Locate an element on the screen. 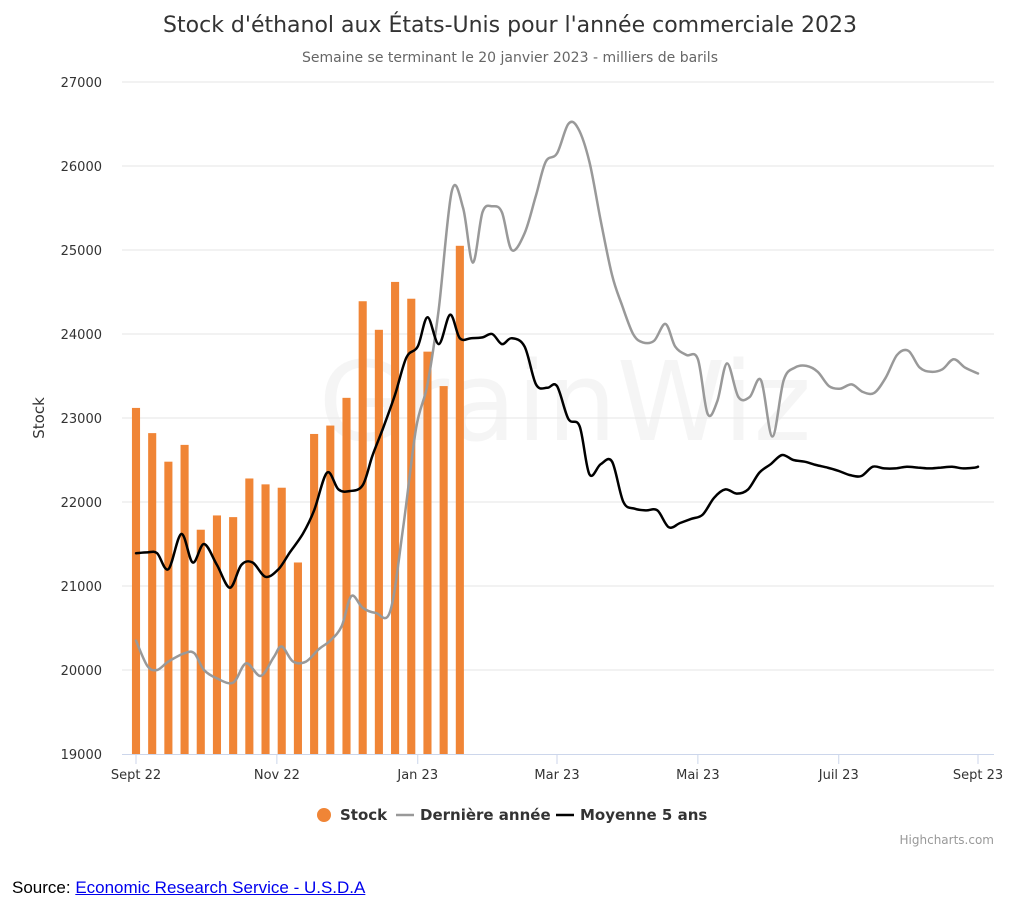  x-tick-label: Nov 22 is located at coordinates (277, 775).